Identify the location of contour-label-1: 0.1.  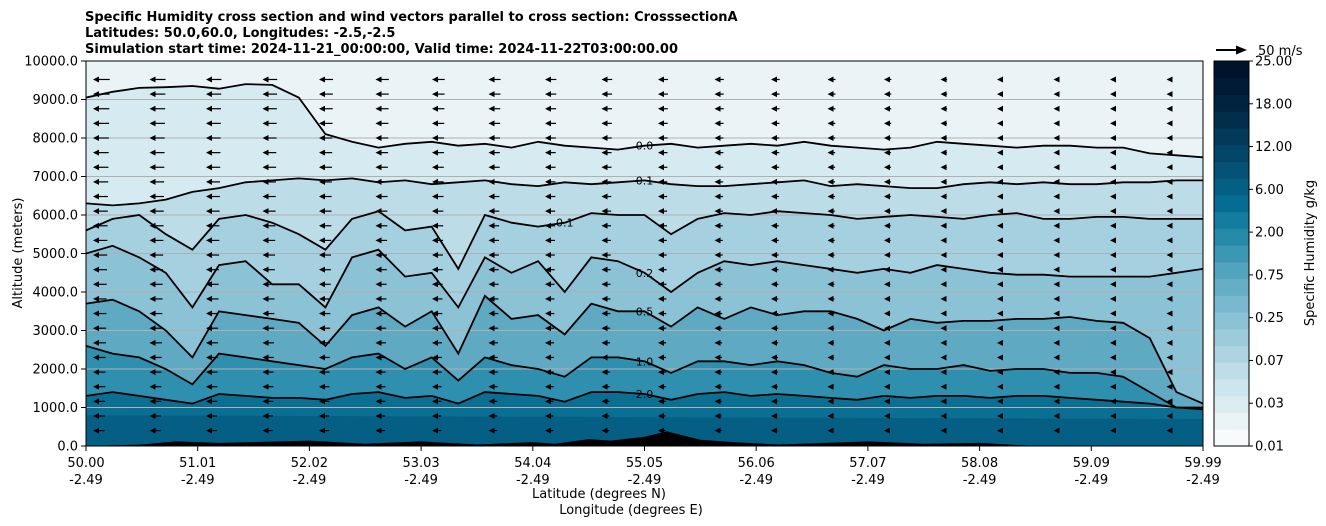
(645, 180).